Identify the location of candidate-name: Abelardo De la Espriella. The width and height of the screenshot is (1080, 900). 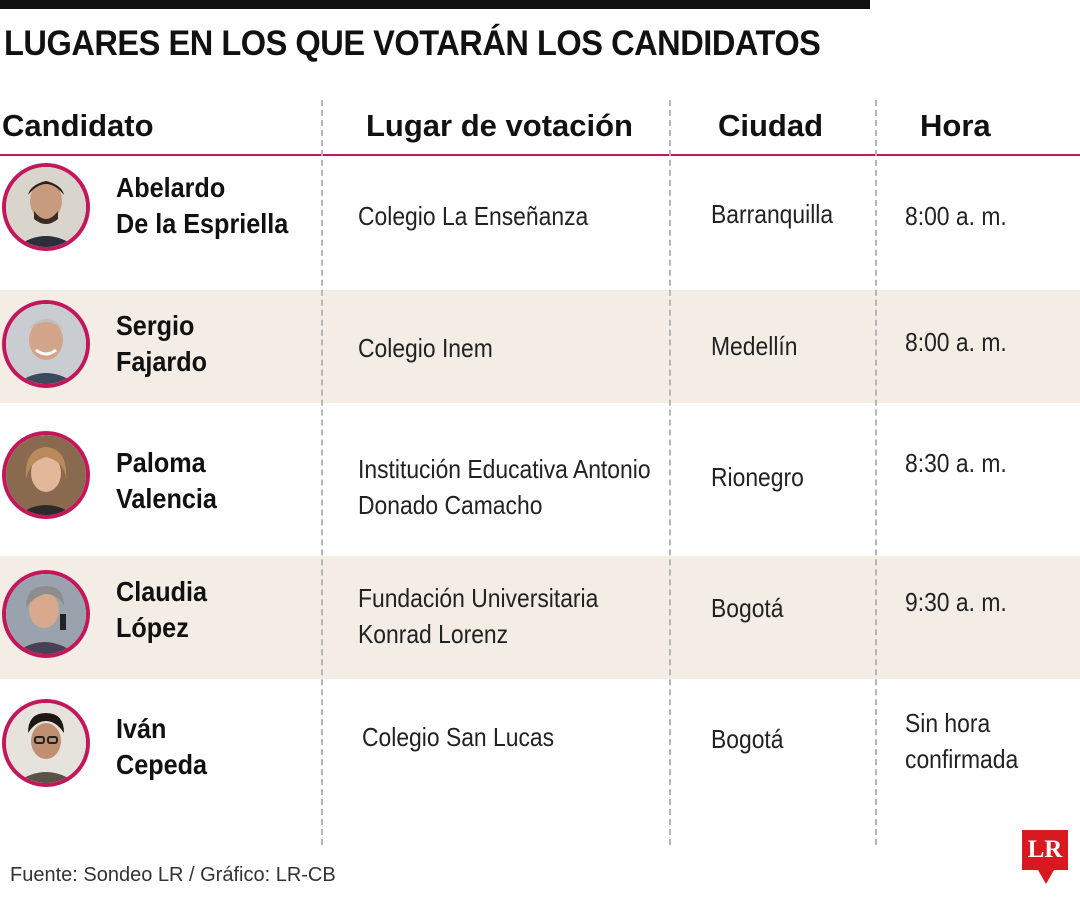
(202, 205).